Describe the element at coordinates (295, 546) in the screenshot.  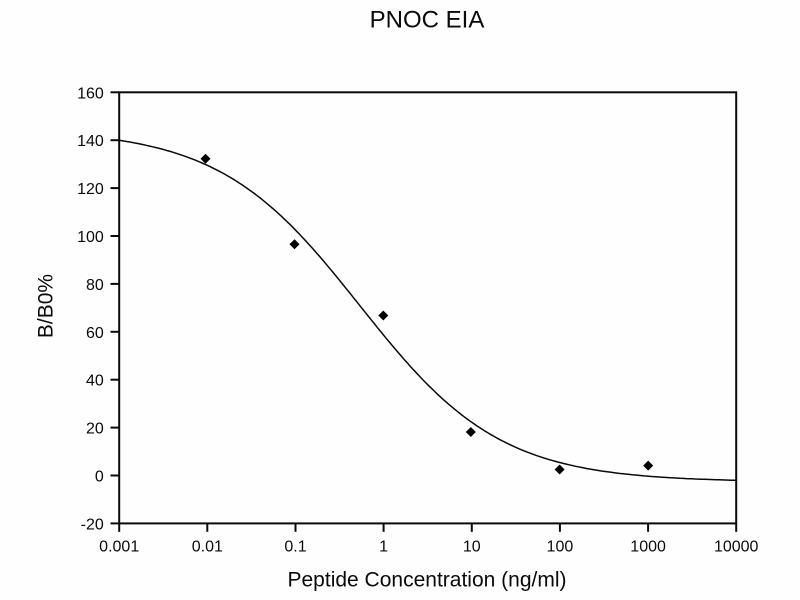
I see `svg-text: 0.1` at that location.